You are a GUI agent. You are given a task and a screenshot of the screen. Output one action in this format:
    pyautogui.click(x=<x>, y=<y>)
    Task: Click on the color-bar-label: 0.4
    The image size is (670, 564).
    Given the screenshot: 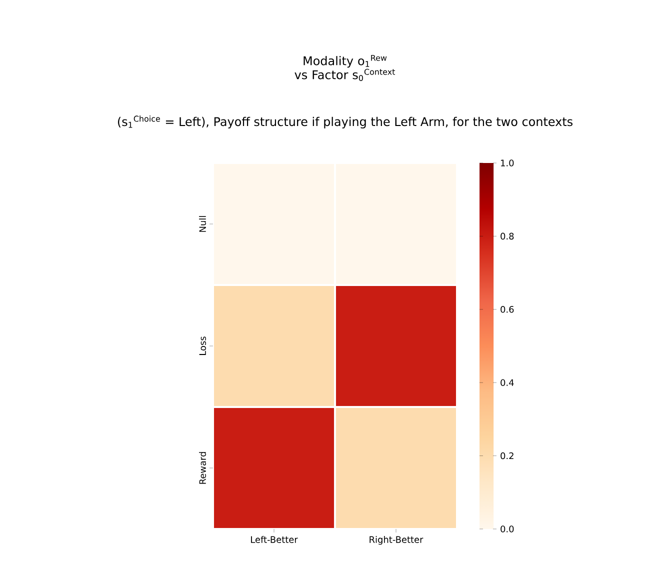 What is the action you would take?
    pyautogui.click(x=507, y=382)
    